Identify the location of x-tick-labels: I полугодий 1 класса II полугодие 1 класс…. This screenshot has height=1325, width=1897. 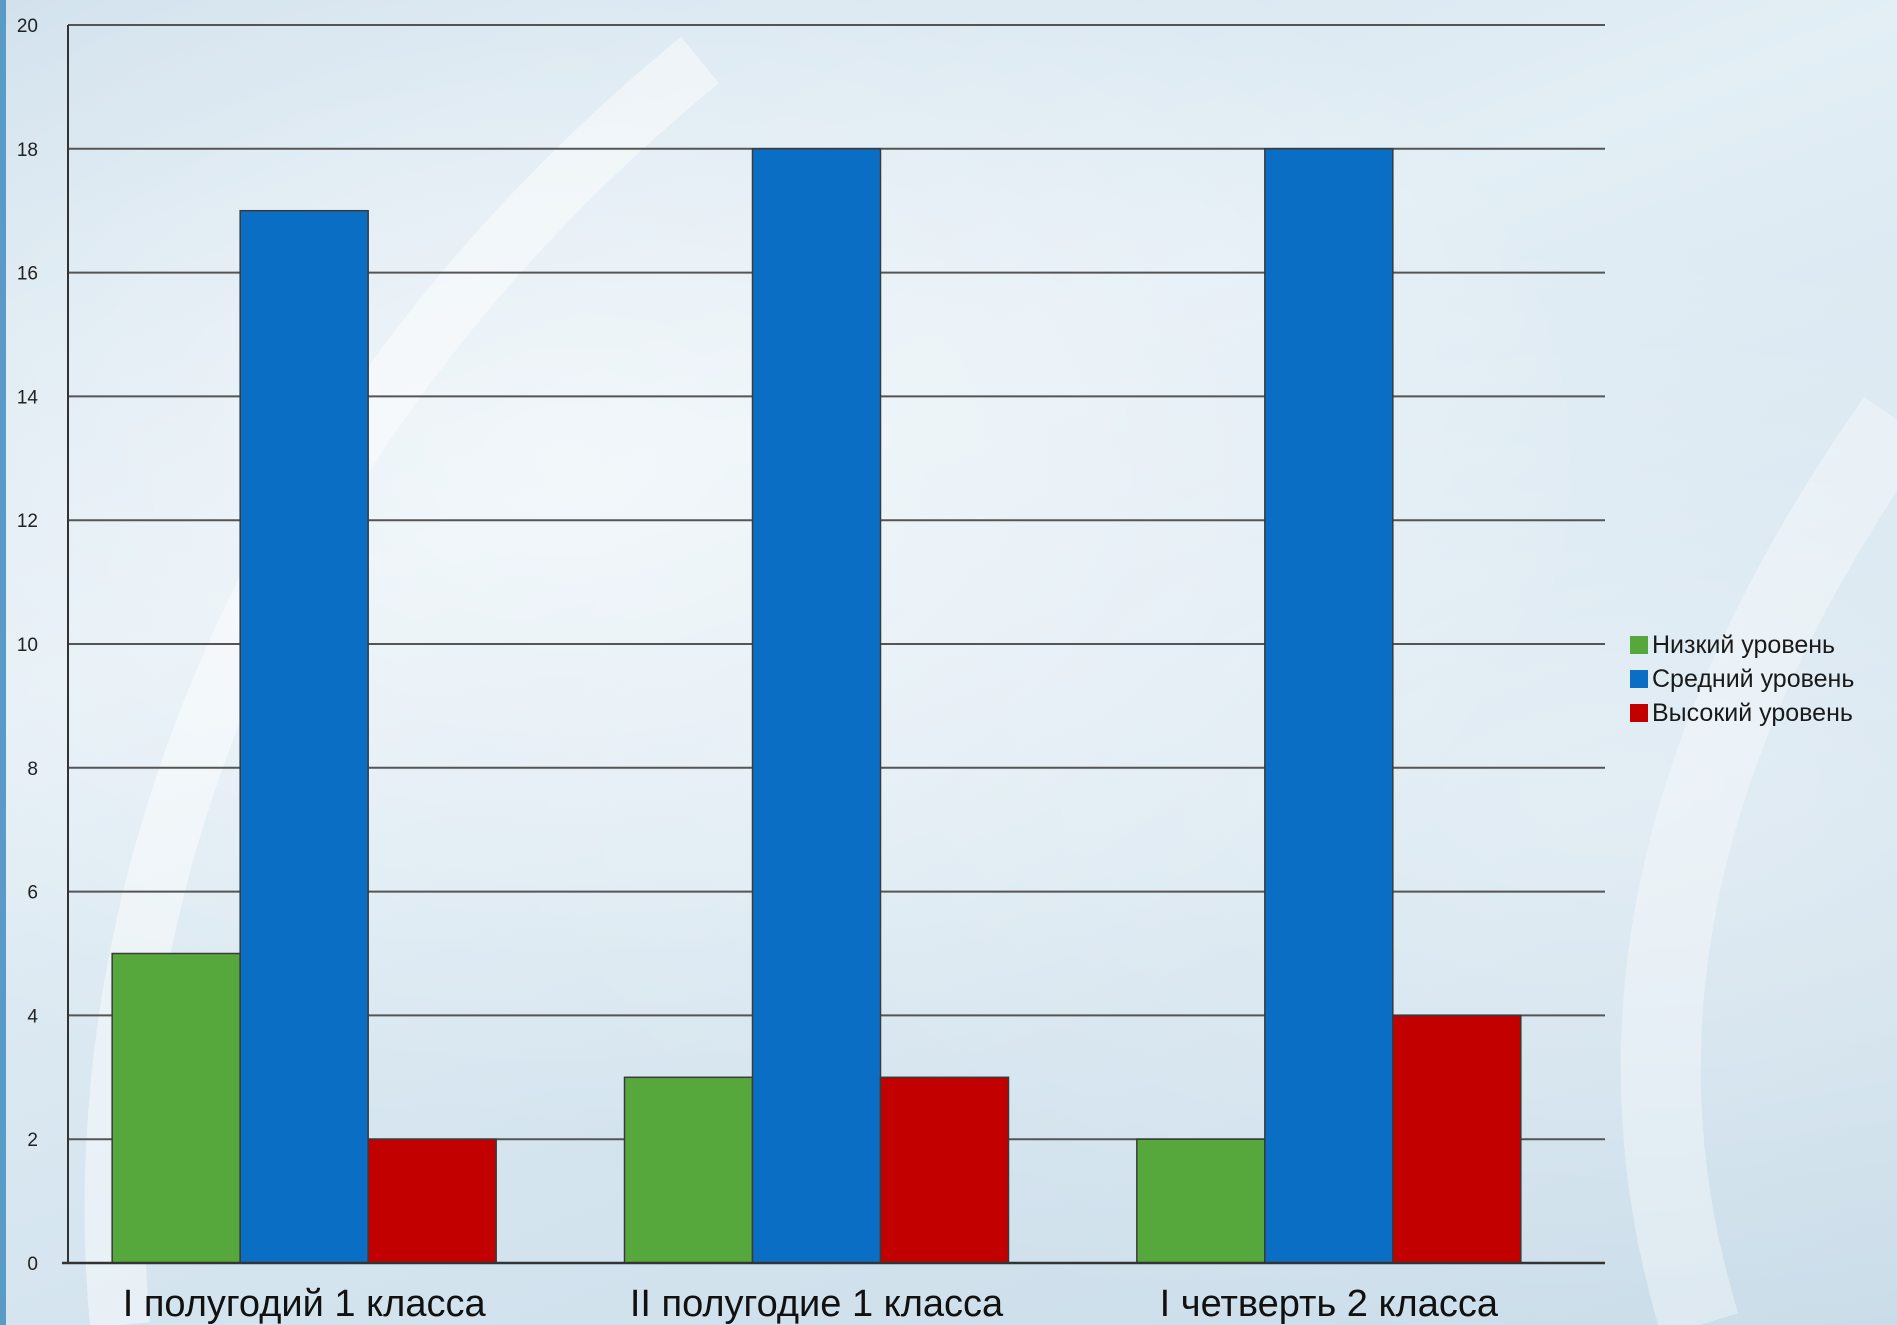
(811, 1304).